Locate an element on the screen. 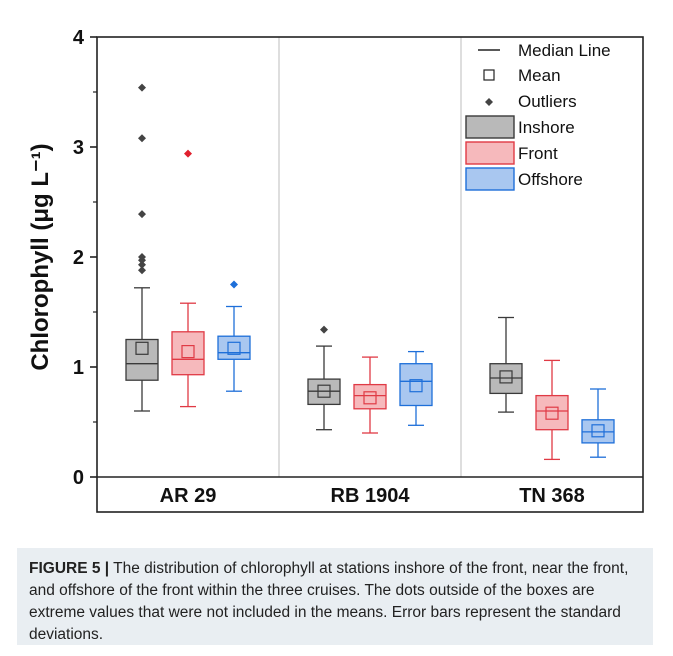 The height and width of the screenshot is (656, 673). category-label: TN 368 is located at coordinates (552, 496).